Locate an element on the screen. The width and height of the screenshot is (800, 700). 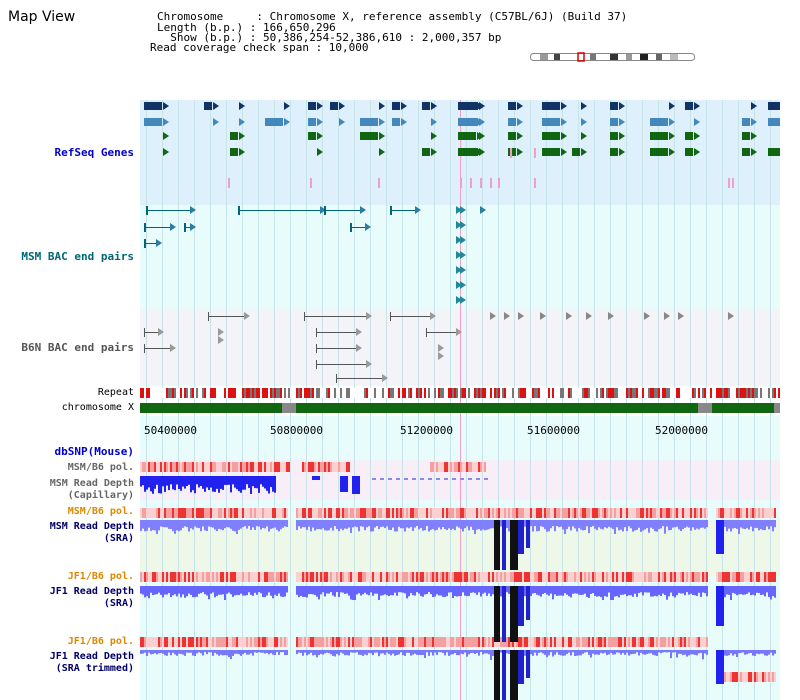
track-label-refseq: RefSeq Genes is located at coordinates (94, 152).